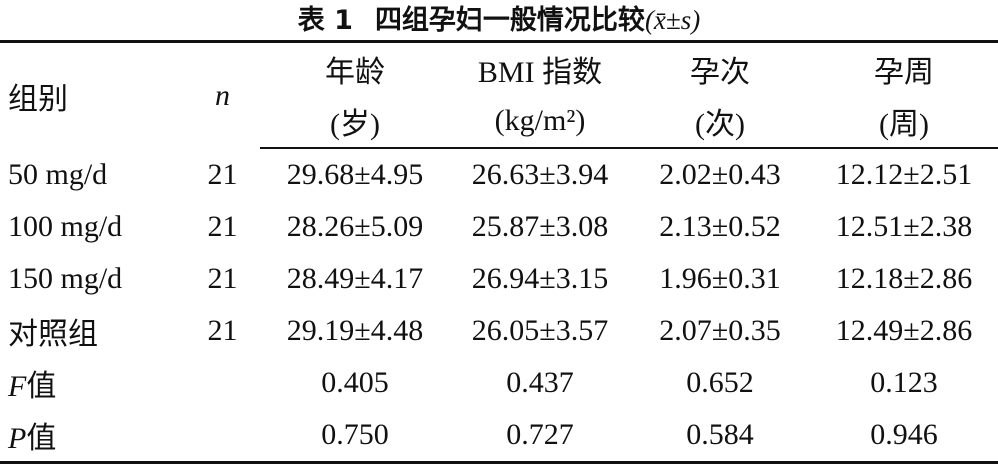 The image size is (998, 466). I want to click on header-cell: 年龄, so click(355, 69).